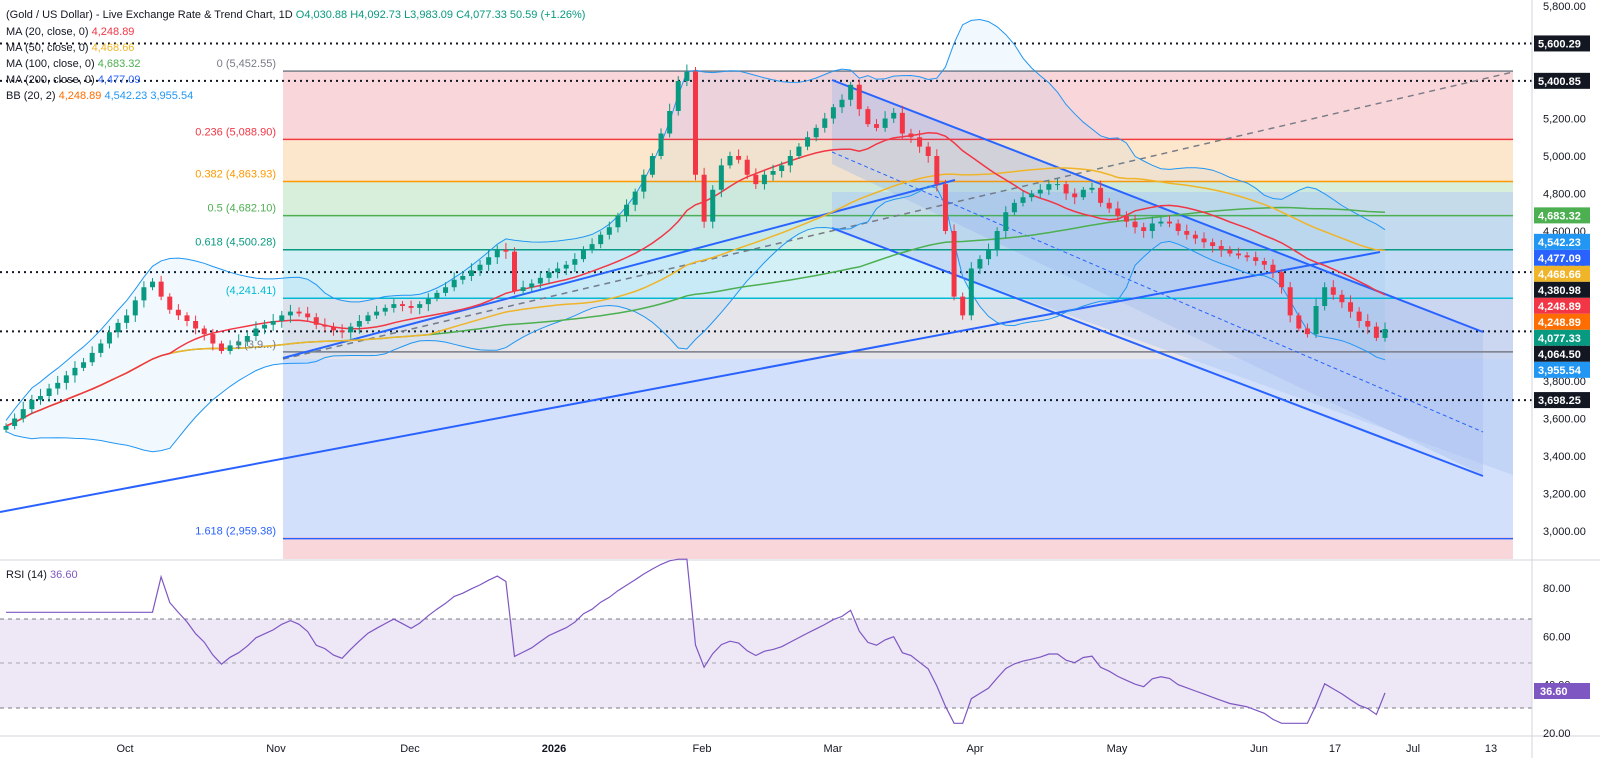 This screenshot has height=758, width=1600. What do you see at coordinates (1413, 749) in the screenshot?
I see `time-tick-label: Jul` at bounding box center [1413, 749].